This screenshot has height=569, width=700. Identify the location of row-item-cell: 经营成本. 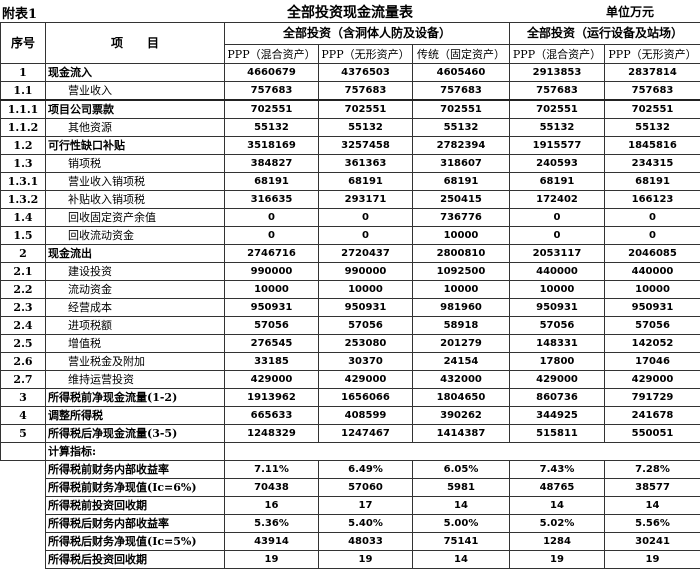
(135, 308).